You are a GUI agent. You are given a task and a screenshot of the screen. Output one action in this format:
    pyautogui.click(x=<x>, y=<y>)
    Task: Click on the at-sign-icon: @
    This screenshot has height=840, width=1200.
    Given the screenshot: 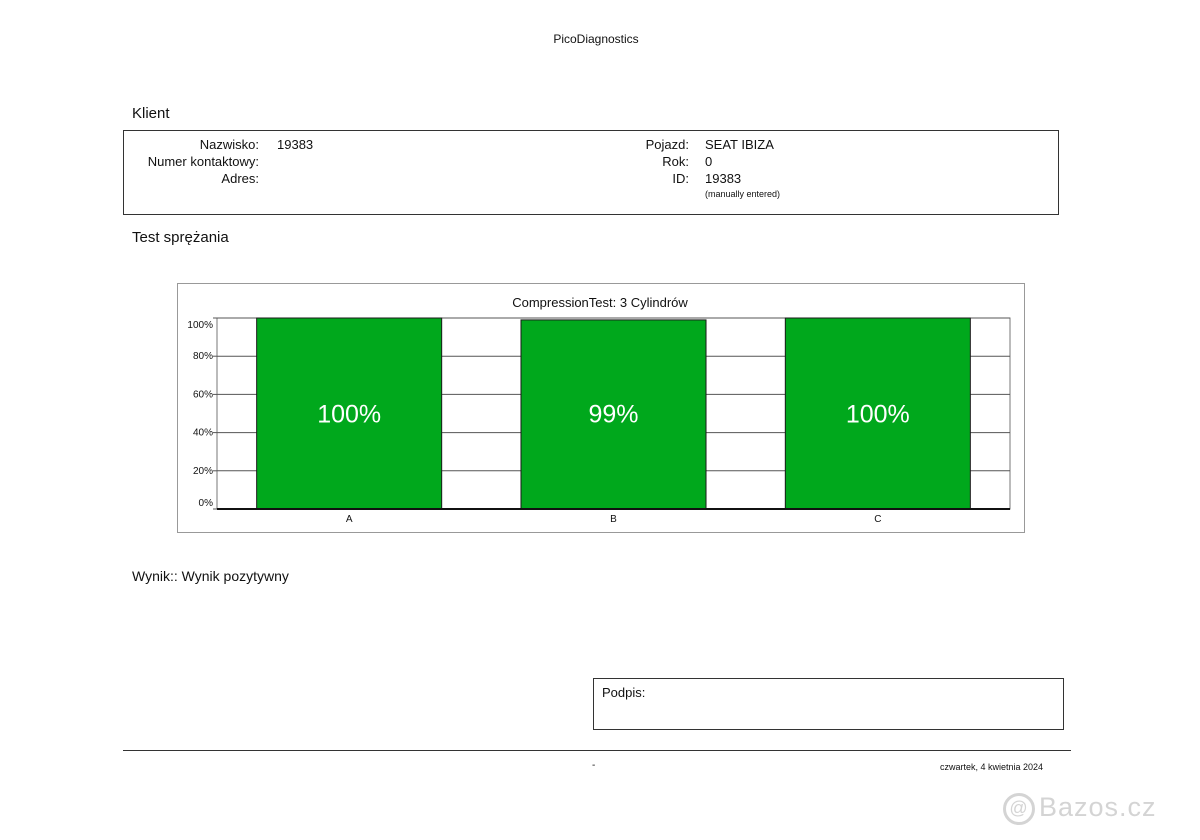 What is the action you would take?
    pyautogui.click(x=1019, y=808)
    